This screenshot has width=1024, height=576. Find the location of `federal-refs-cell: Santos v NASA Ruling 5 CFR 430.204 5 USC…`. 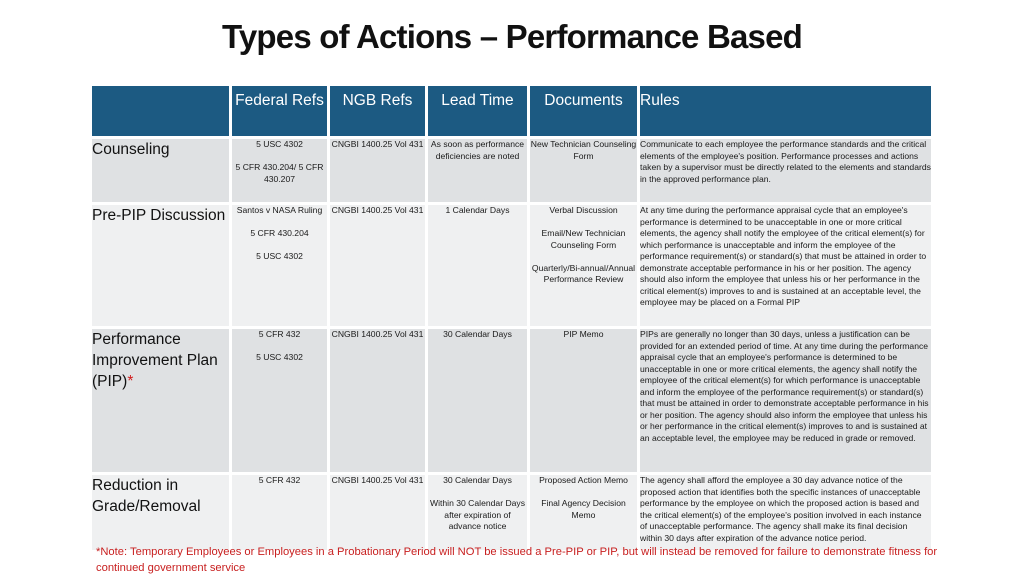

federal-refs-cell: Santos v NASA Ruling 5 CFR 430.204 5 USC… is located at coordinates (279, 265).